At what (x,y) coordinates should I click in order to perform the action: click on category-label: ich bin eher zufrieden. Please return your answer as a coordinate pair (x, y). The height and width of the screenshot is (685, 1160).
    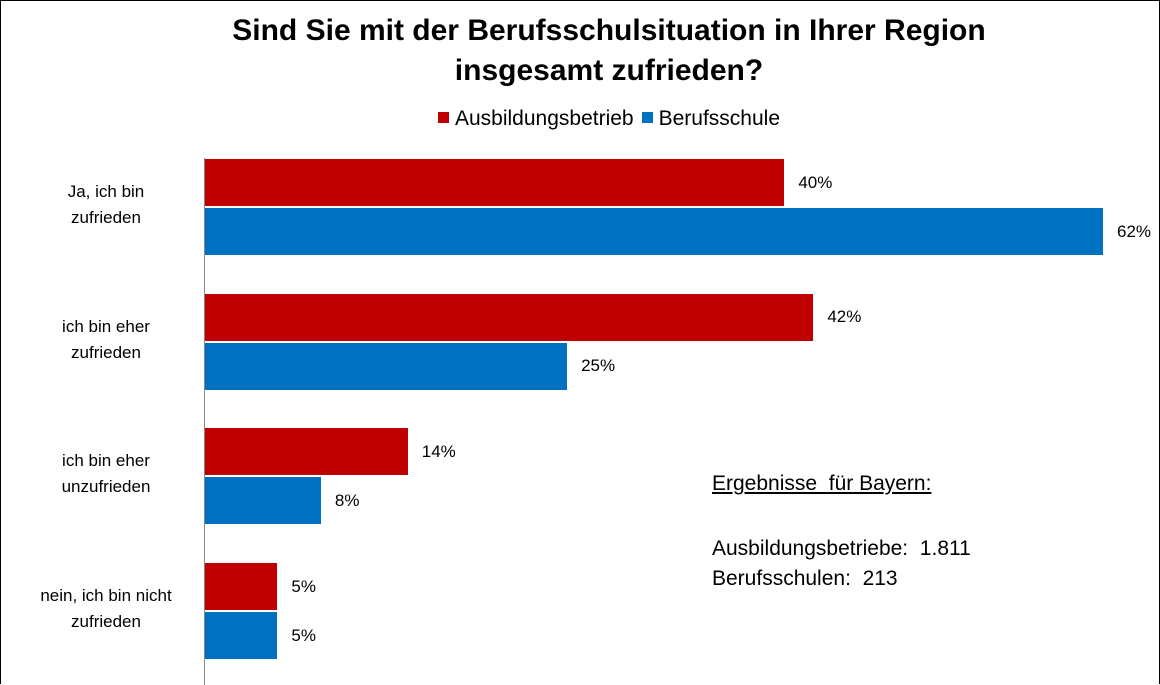
    Looking at the image, I should click on (106, 339).